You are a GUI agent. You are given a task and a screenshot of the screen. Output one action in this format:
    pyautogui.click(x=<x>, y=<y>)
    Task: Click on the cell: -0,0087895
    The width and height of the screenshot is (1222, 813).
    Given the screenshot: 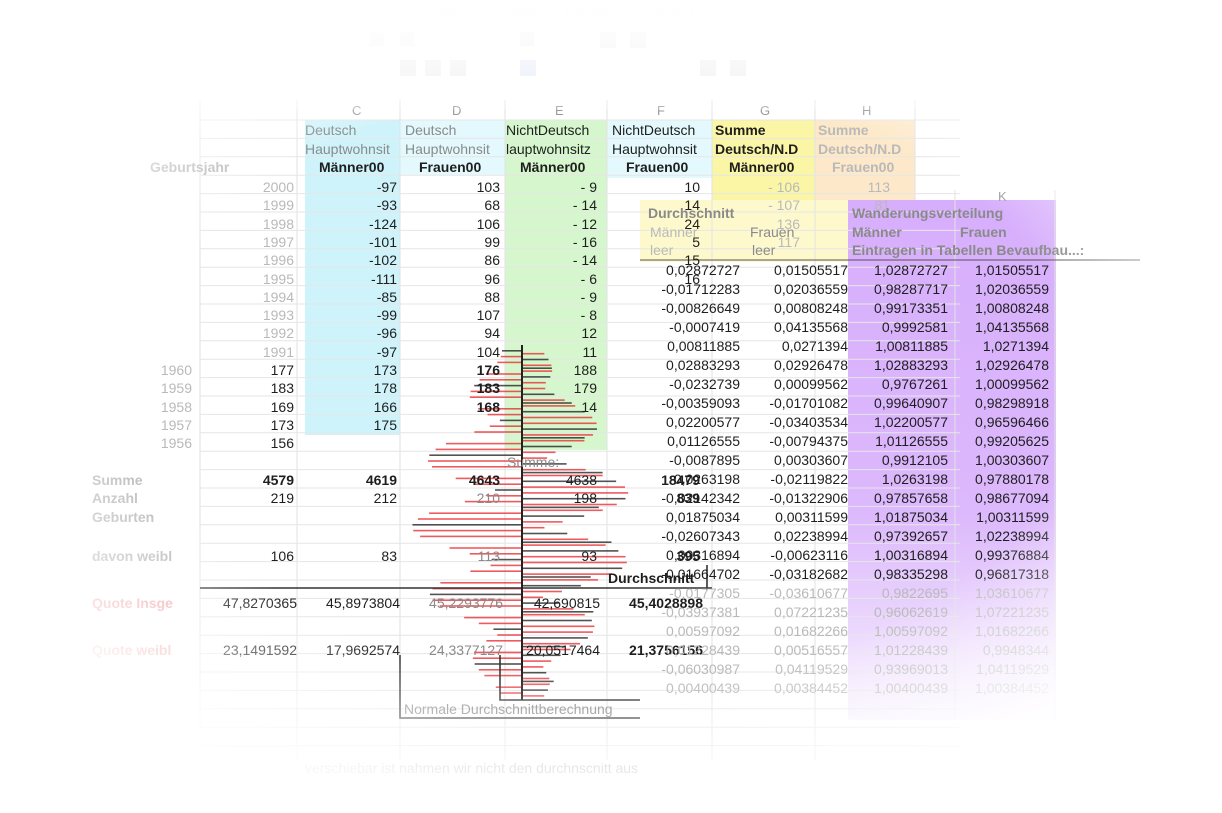 What is the action you would take?
    pyautogui.click(x=704, y=460)
    